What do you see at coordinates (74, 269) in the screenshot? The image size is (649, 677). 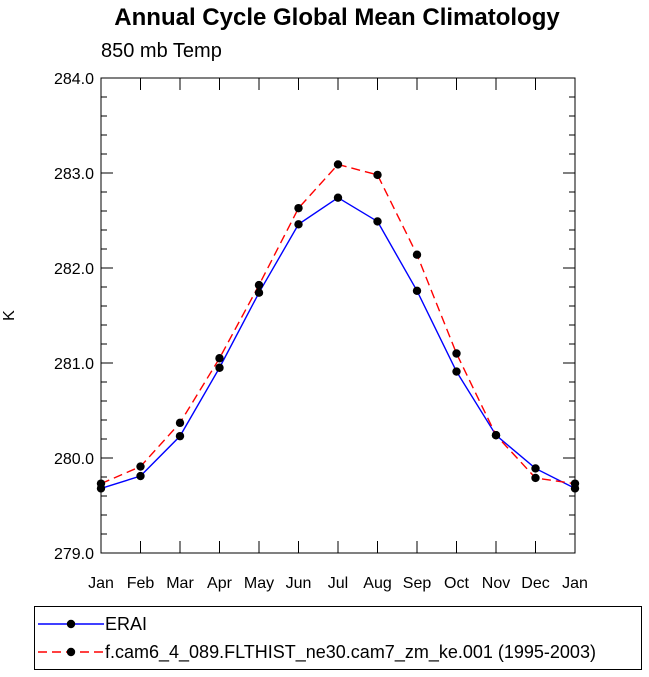 I see `y-tick-label: 282.0` at bounding box center [74, 269].